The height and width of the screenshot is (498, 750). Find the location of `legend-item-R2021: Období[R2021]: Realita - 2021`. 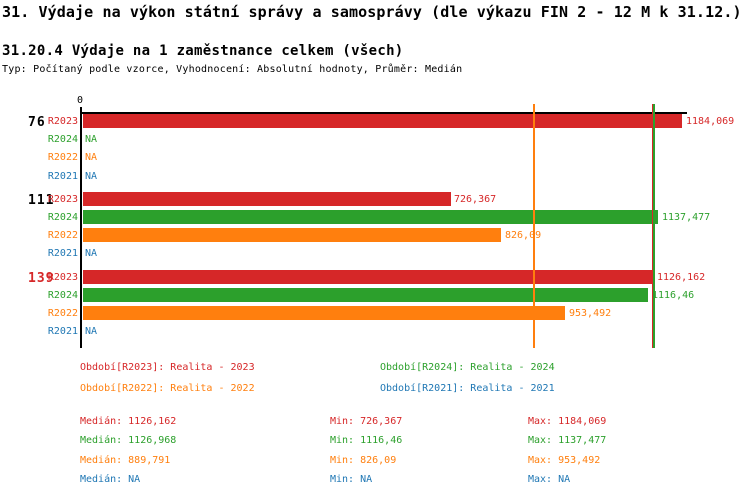

legend-item-R2021: Období[R2021]: Realita - 2021 is located at coordinates (467, 388).